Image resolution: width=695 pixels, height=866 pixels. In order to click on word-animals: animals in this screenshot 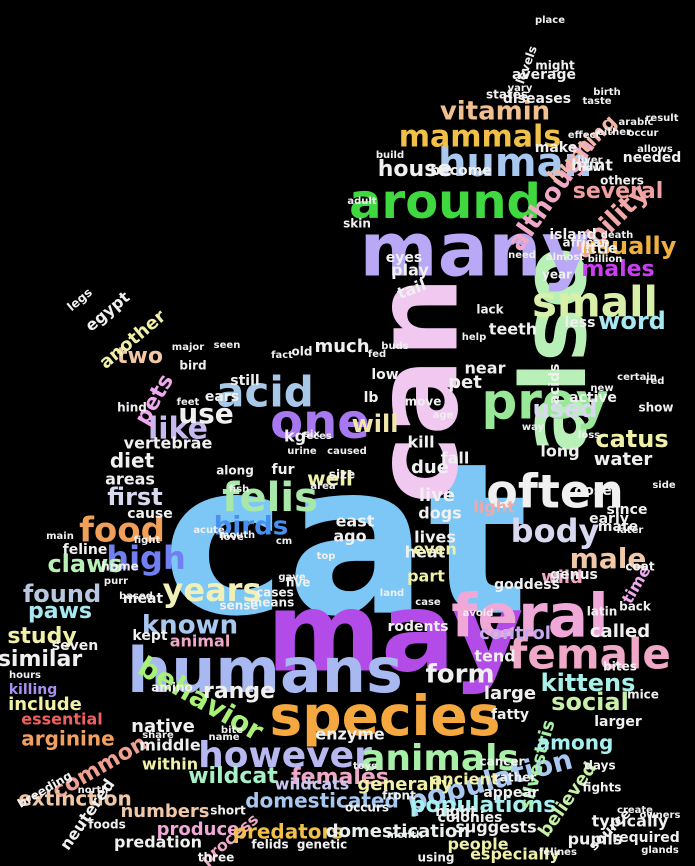, I will do `click(440, 758)`.